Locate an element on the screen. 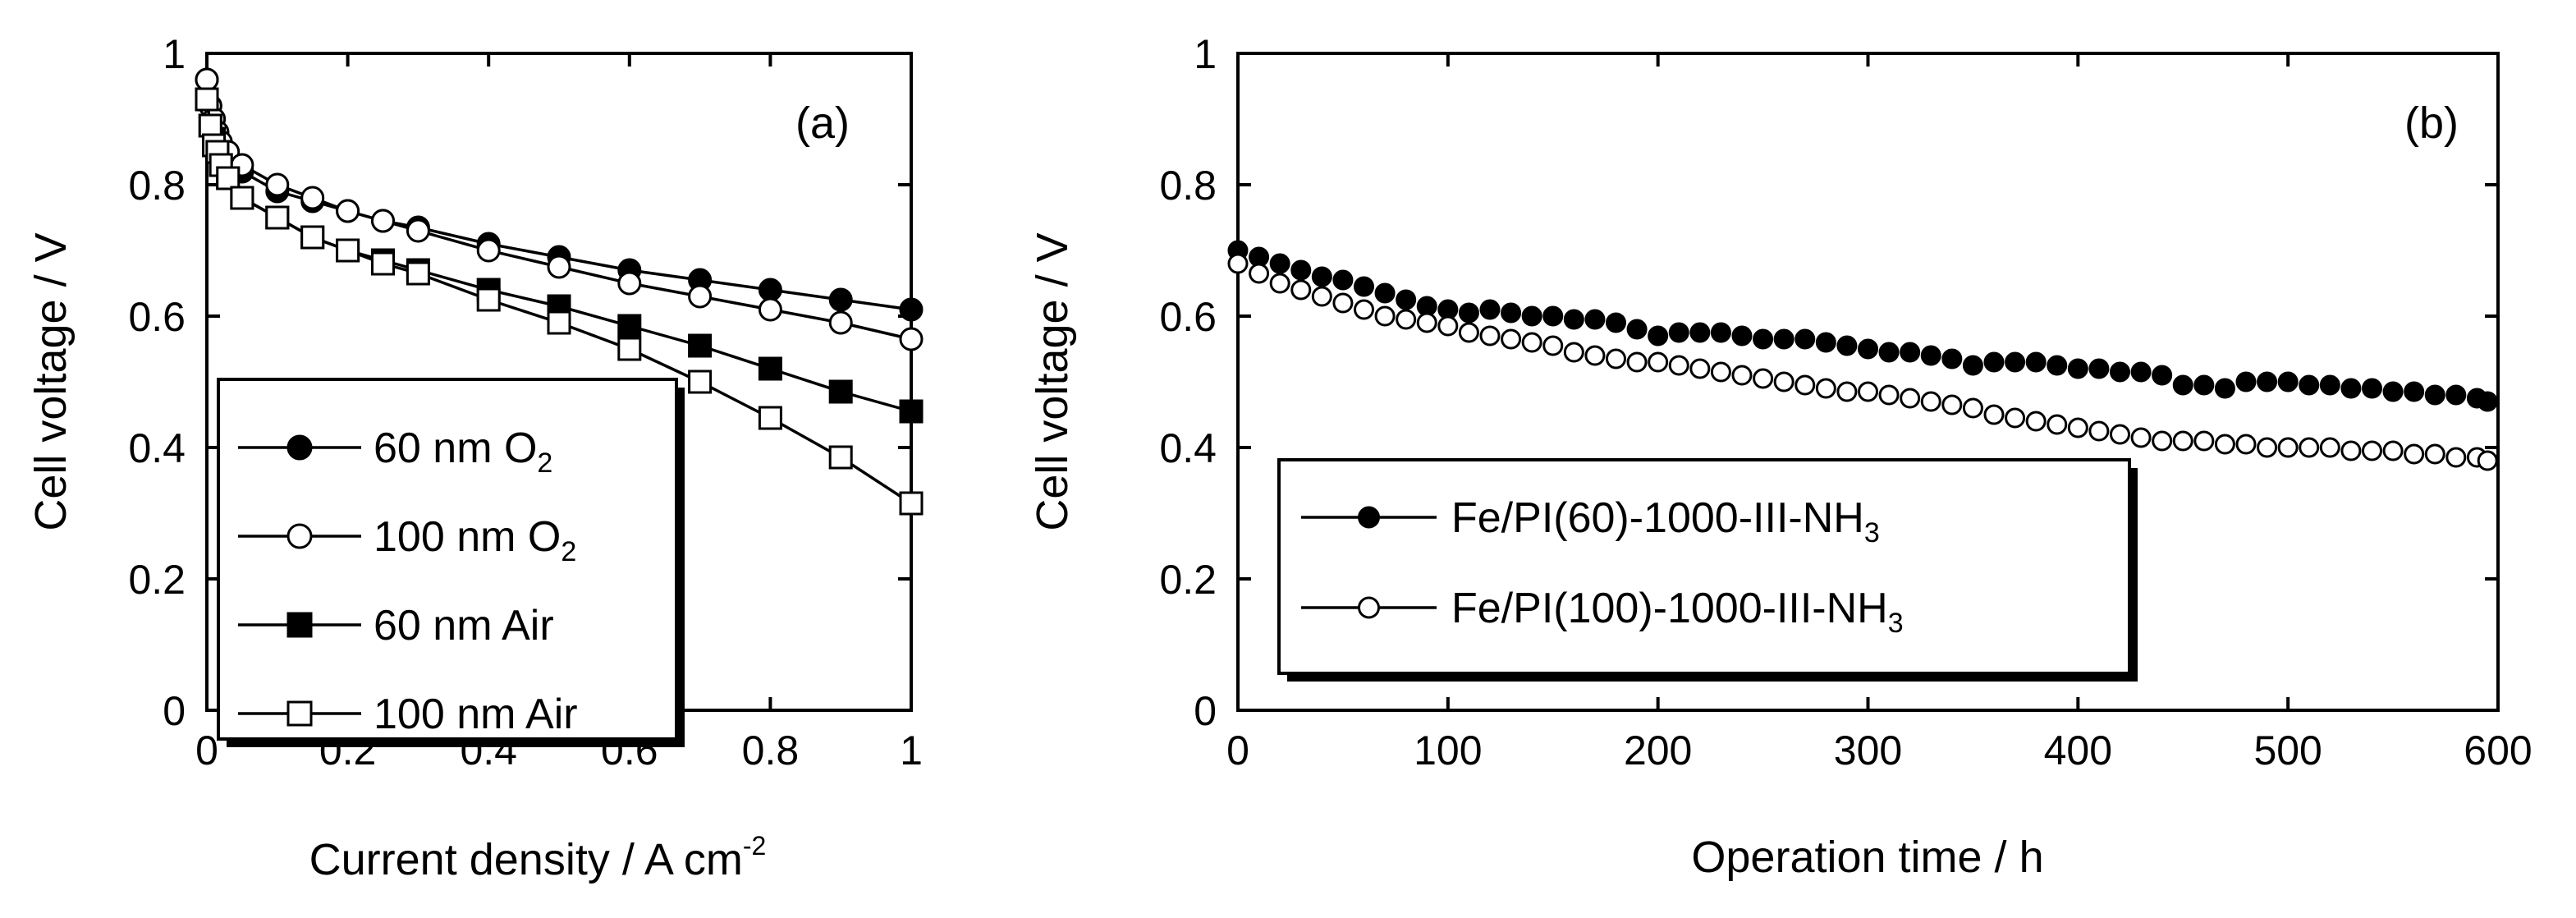 The image size is (2576, 918). x-tick-label: 500 is located at coordinates (2287, 751).